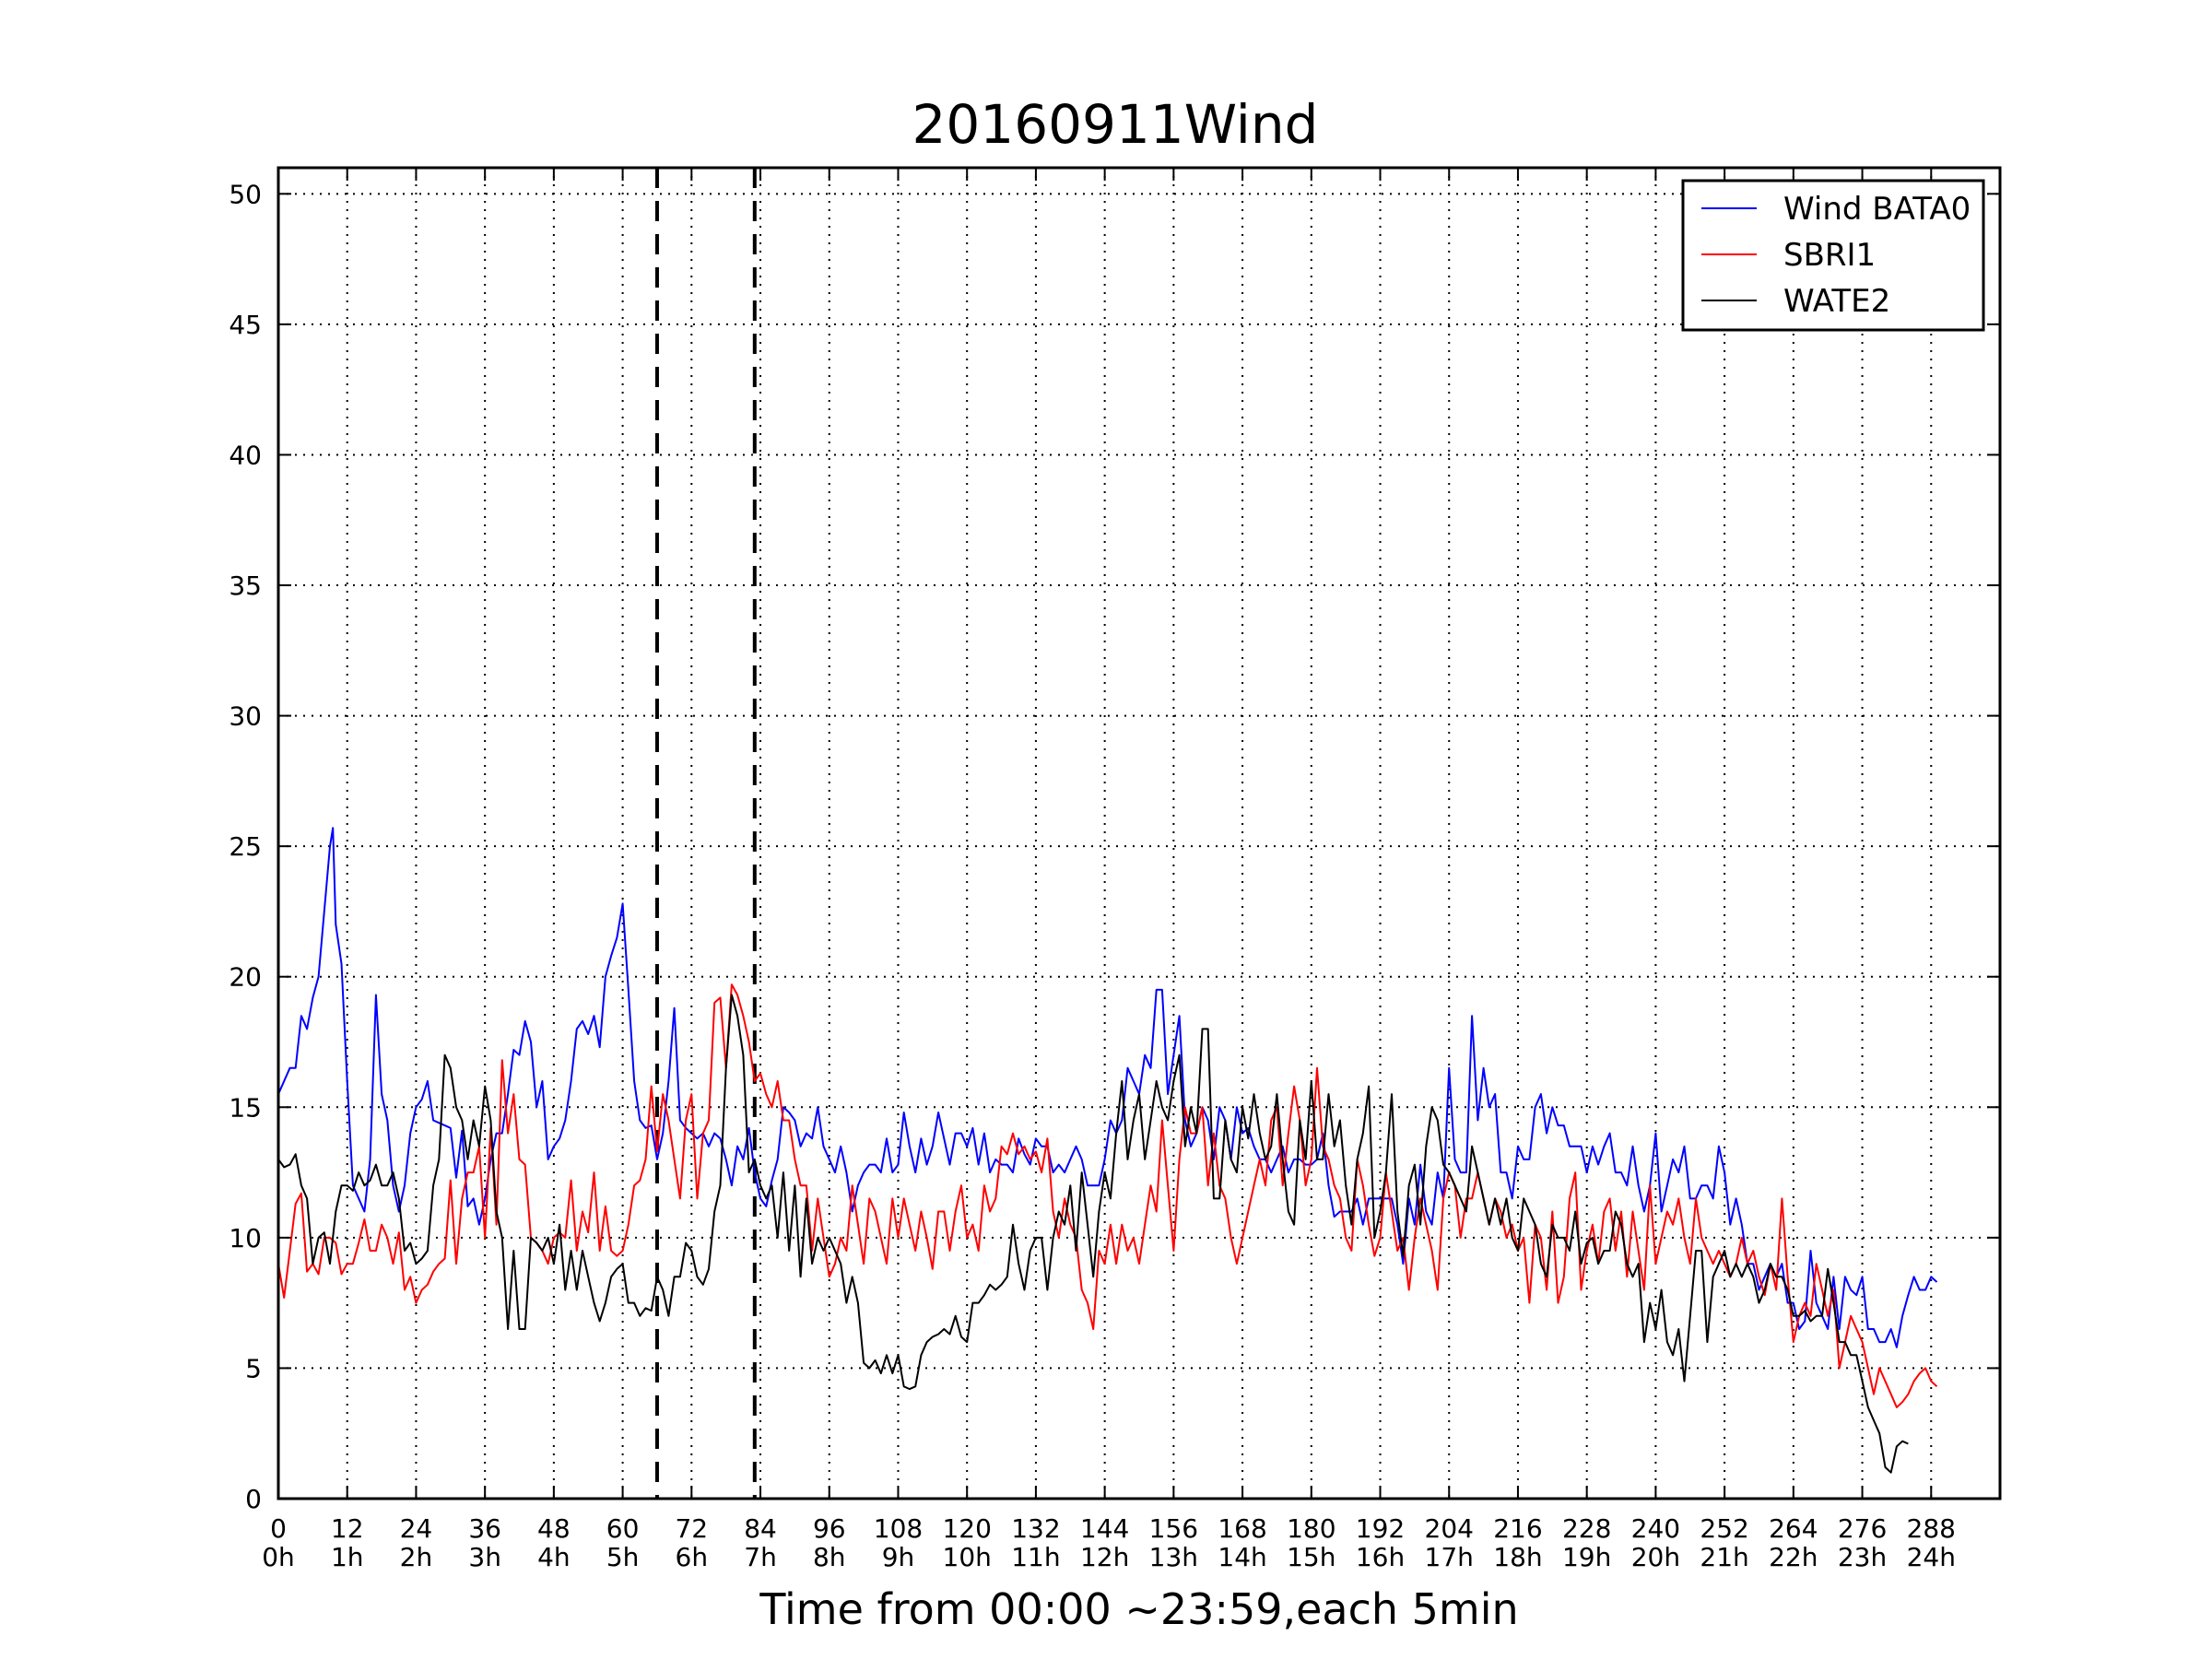  Describe the element at coordinates (966, 1528) in the screenshot. I see `x-tick-label-120: 120` at that location.